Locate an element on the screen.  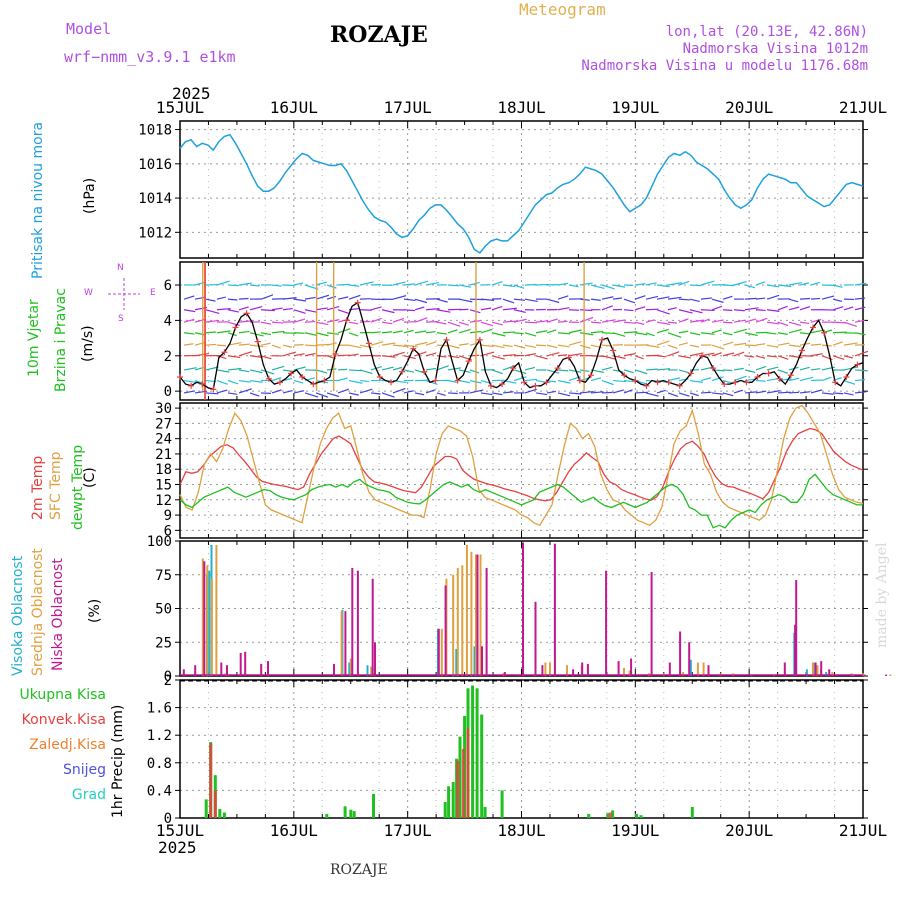
wind-direction-arrows is located at coordinates (526, 331).